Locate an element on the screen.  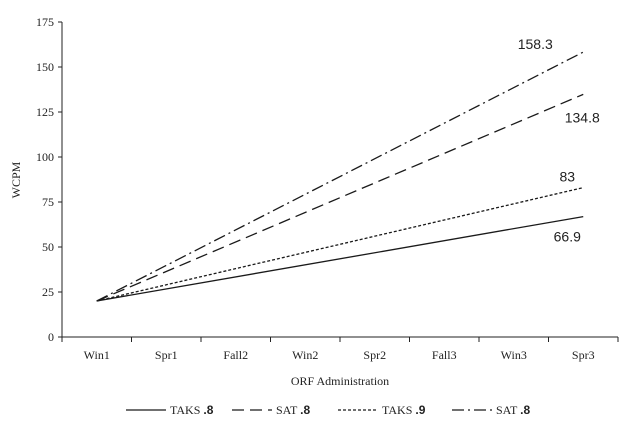
x-tick-label: Spr1 is located at coordinates (166, 355).